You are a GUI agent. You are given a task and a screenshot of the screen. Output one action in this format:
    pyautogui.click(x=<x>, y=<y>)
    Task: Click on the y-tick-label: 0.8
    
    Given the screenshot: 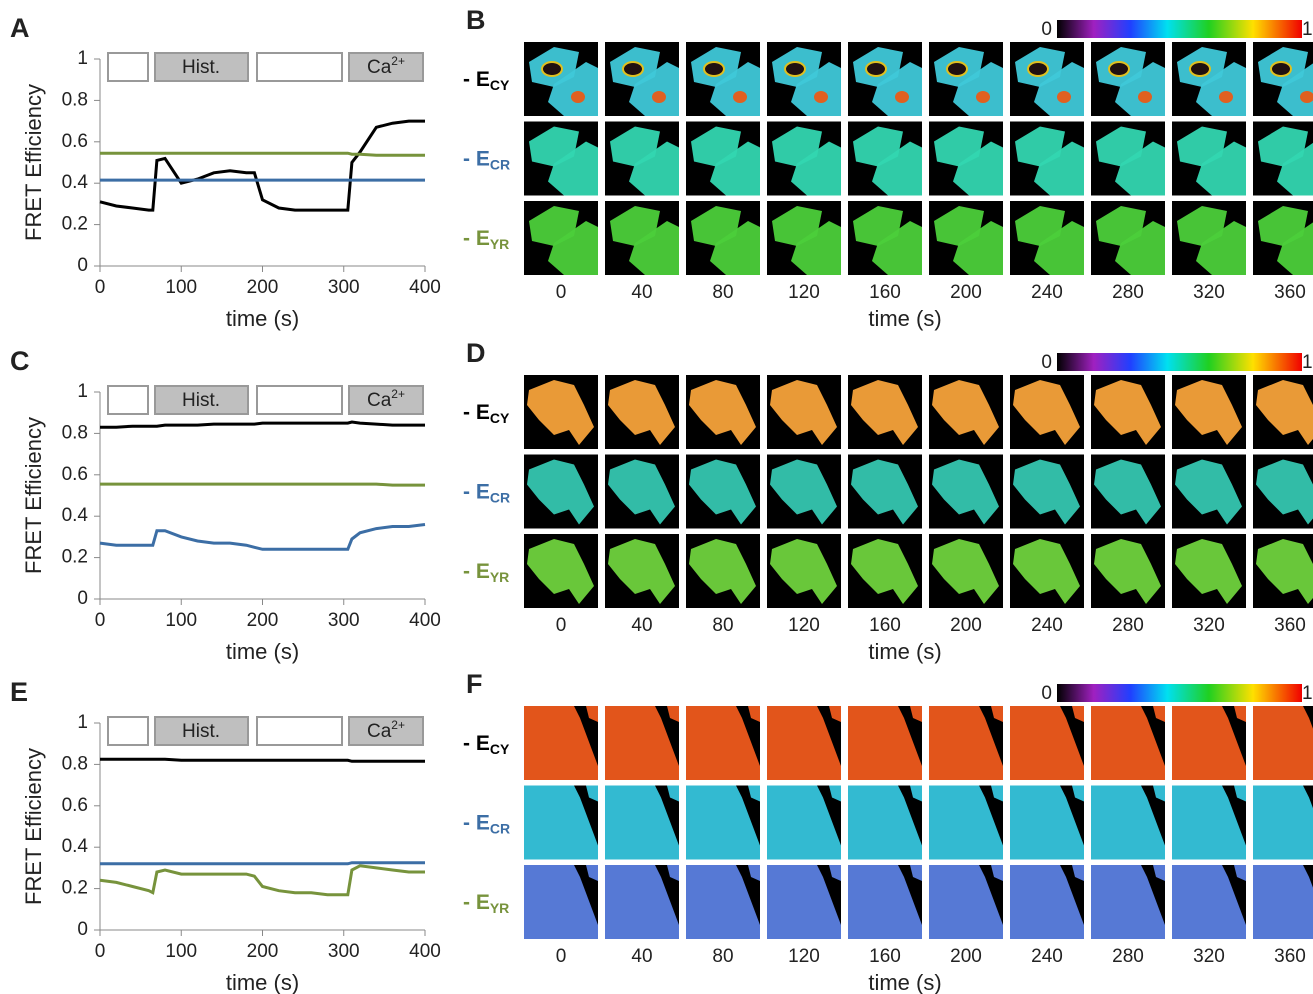 What is the action you would take?
    pyautogui.click(x=75, y=763)
    